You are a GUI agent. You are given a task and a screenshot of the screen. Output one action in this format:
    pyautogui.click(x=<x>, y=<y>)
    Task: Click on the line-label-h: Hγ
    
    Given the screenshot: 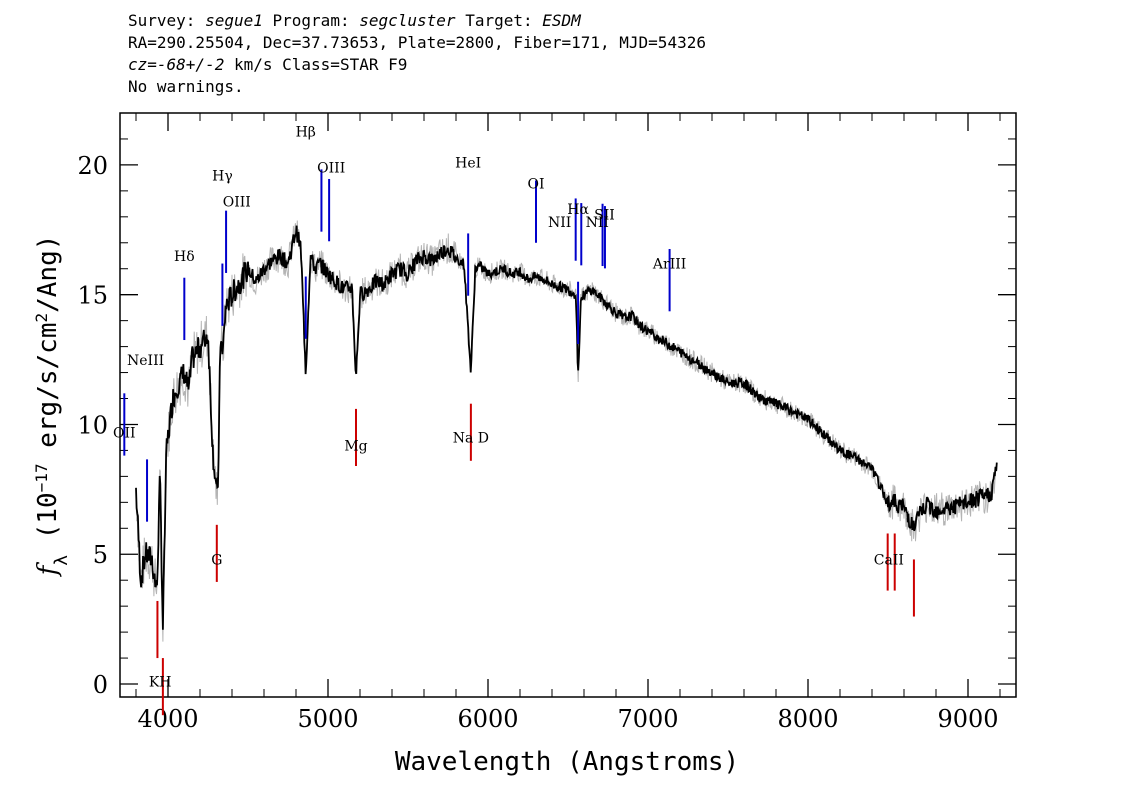 What is the action you would take?
    pyautogui.click(x=222, y=176)
    